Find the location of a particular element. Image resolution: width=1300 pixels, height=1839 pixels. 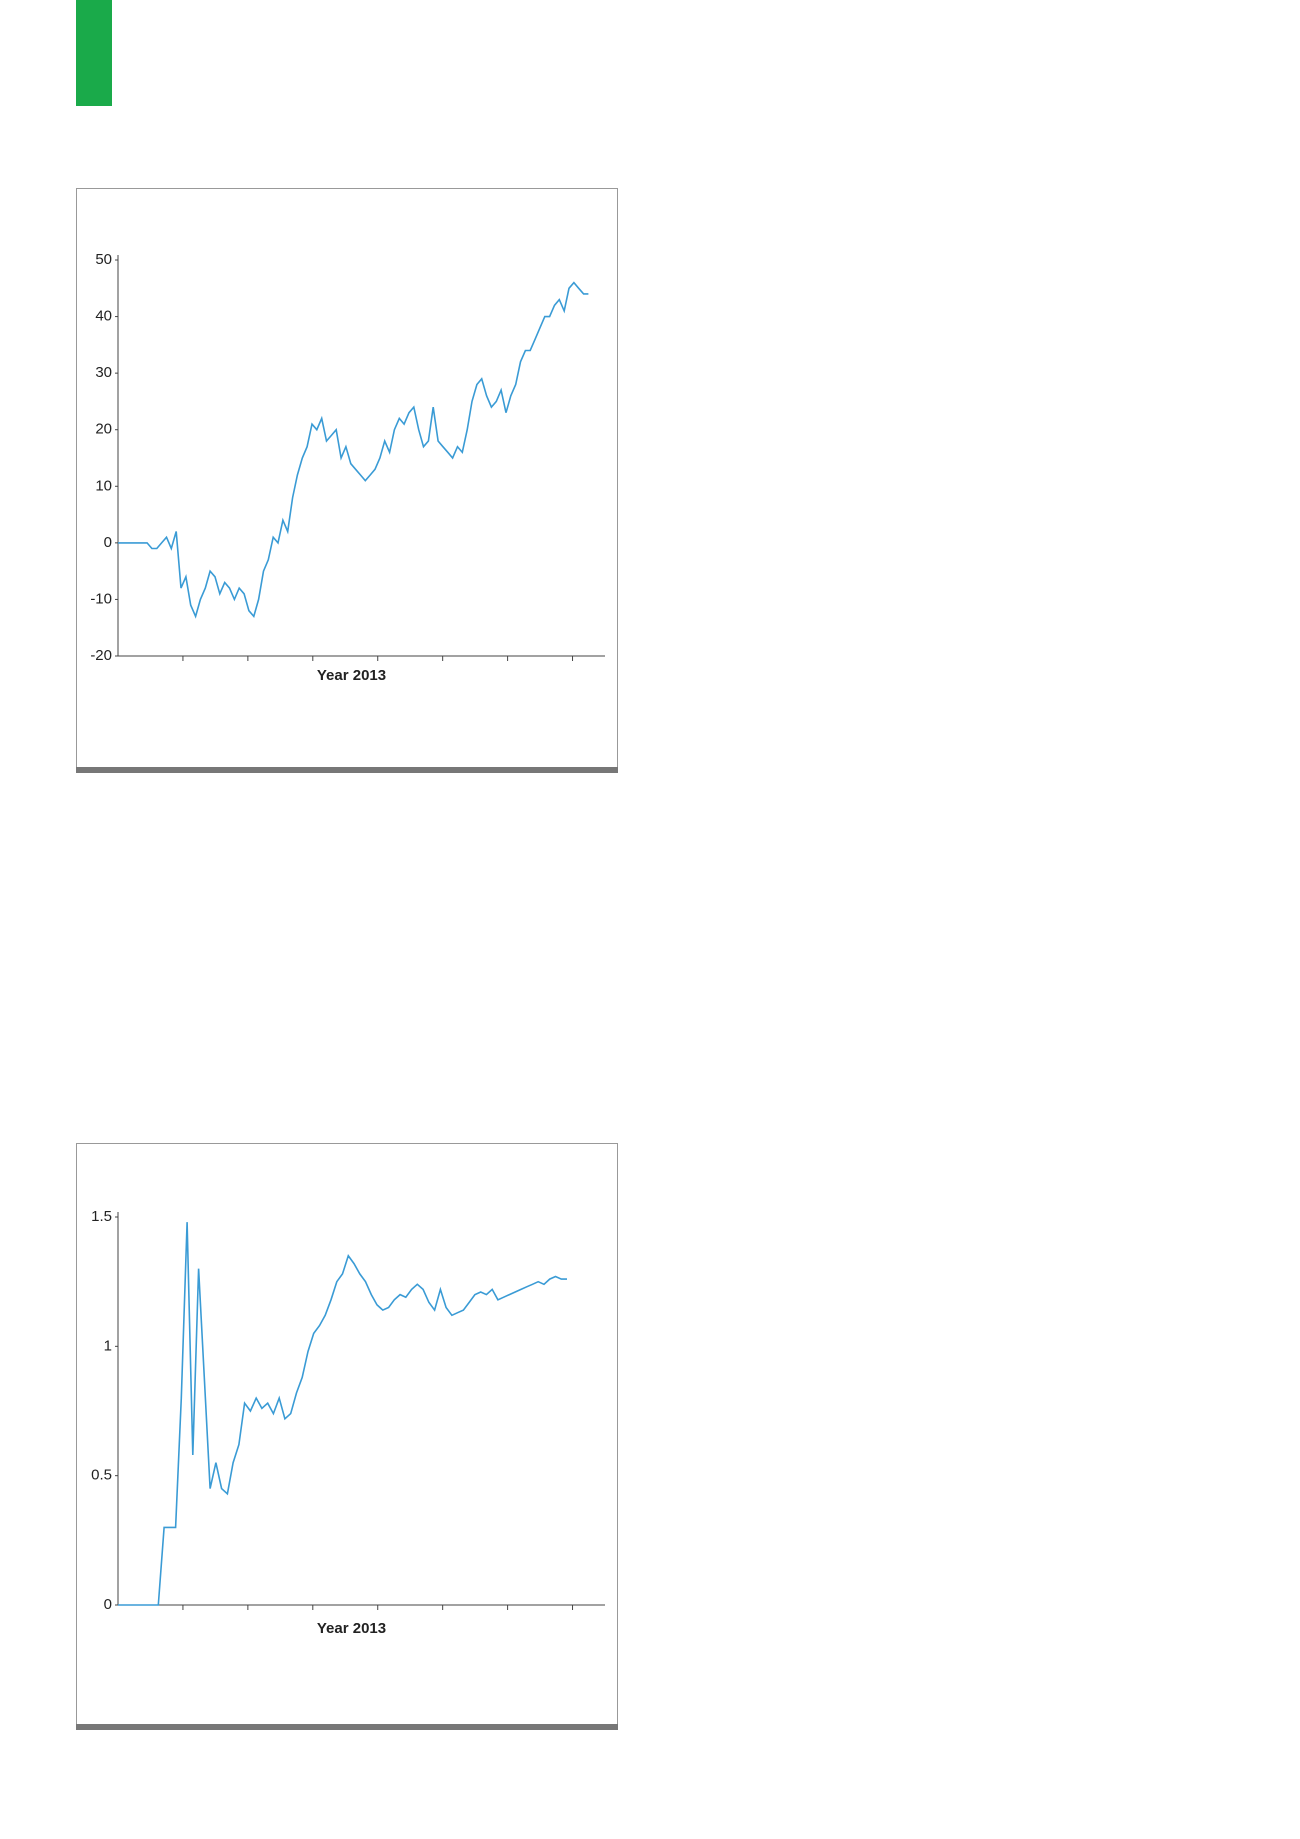

y-tick-label: 30 is located at coordinates (103, 372).